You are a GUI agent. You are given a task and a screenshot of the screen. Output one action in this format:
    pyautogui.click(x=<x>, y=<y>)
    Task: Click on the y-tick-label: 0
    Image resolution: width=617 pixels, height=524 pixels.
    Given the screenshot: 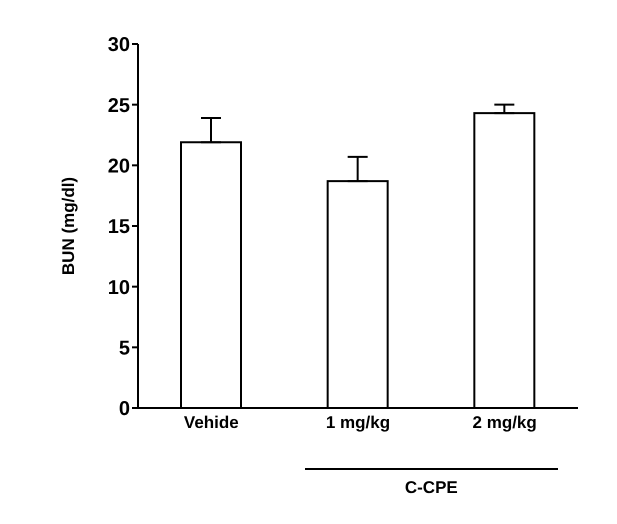 What is the action you would take?
    pyautogui.click(x=124, y=409)
    